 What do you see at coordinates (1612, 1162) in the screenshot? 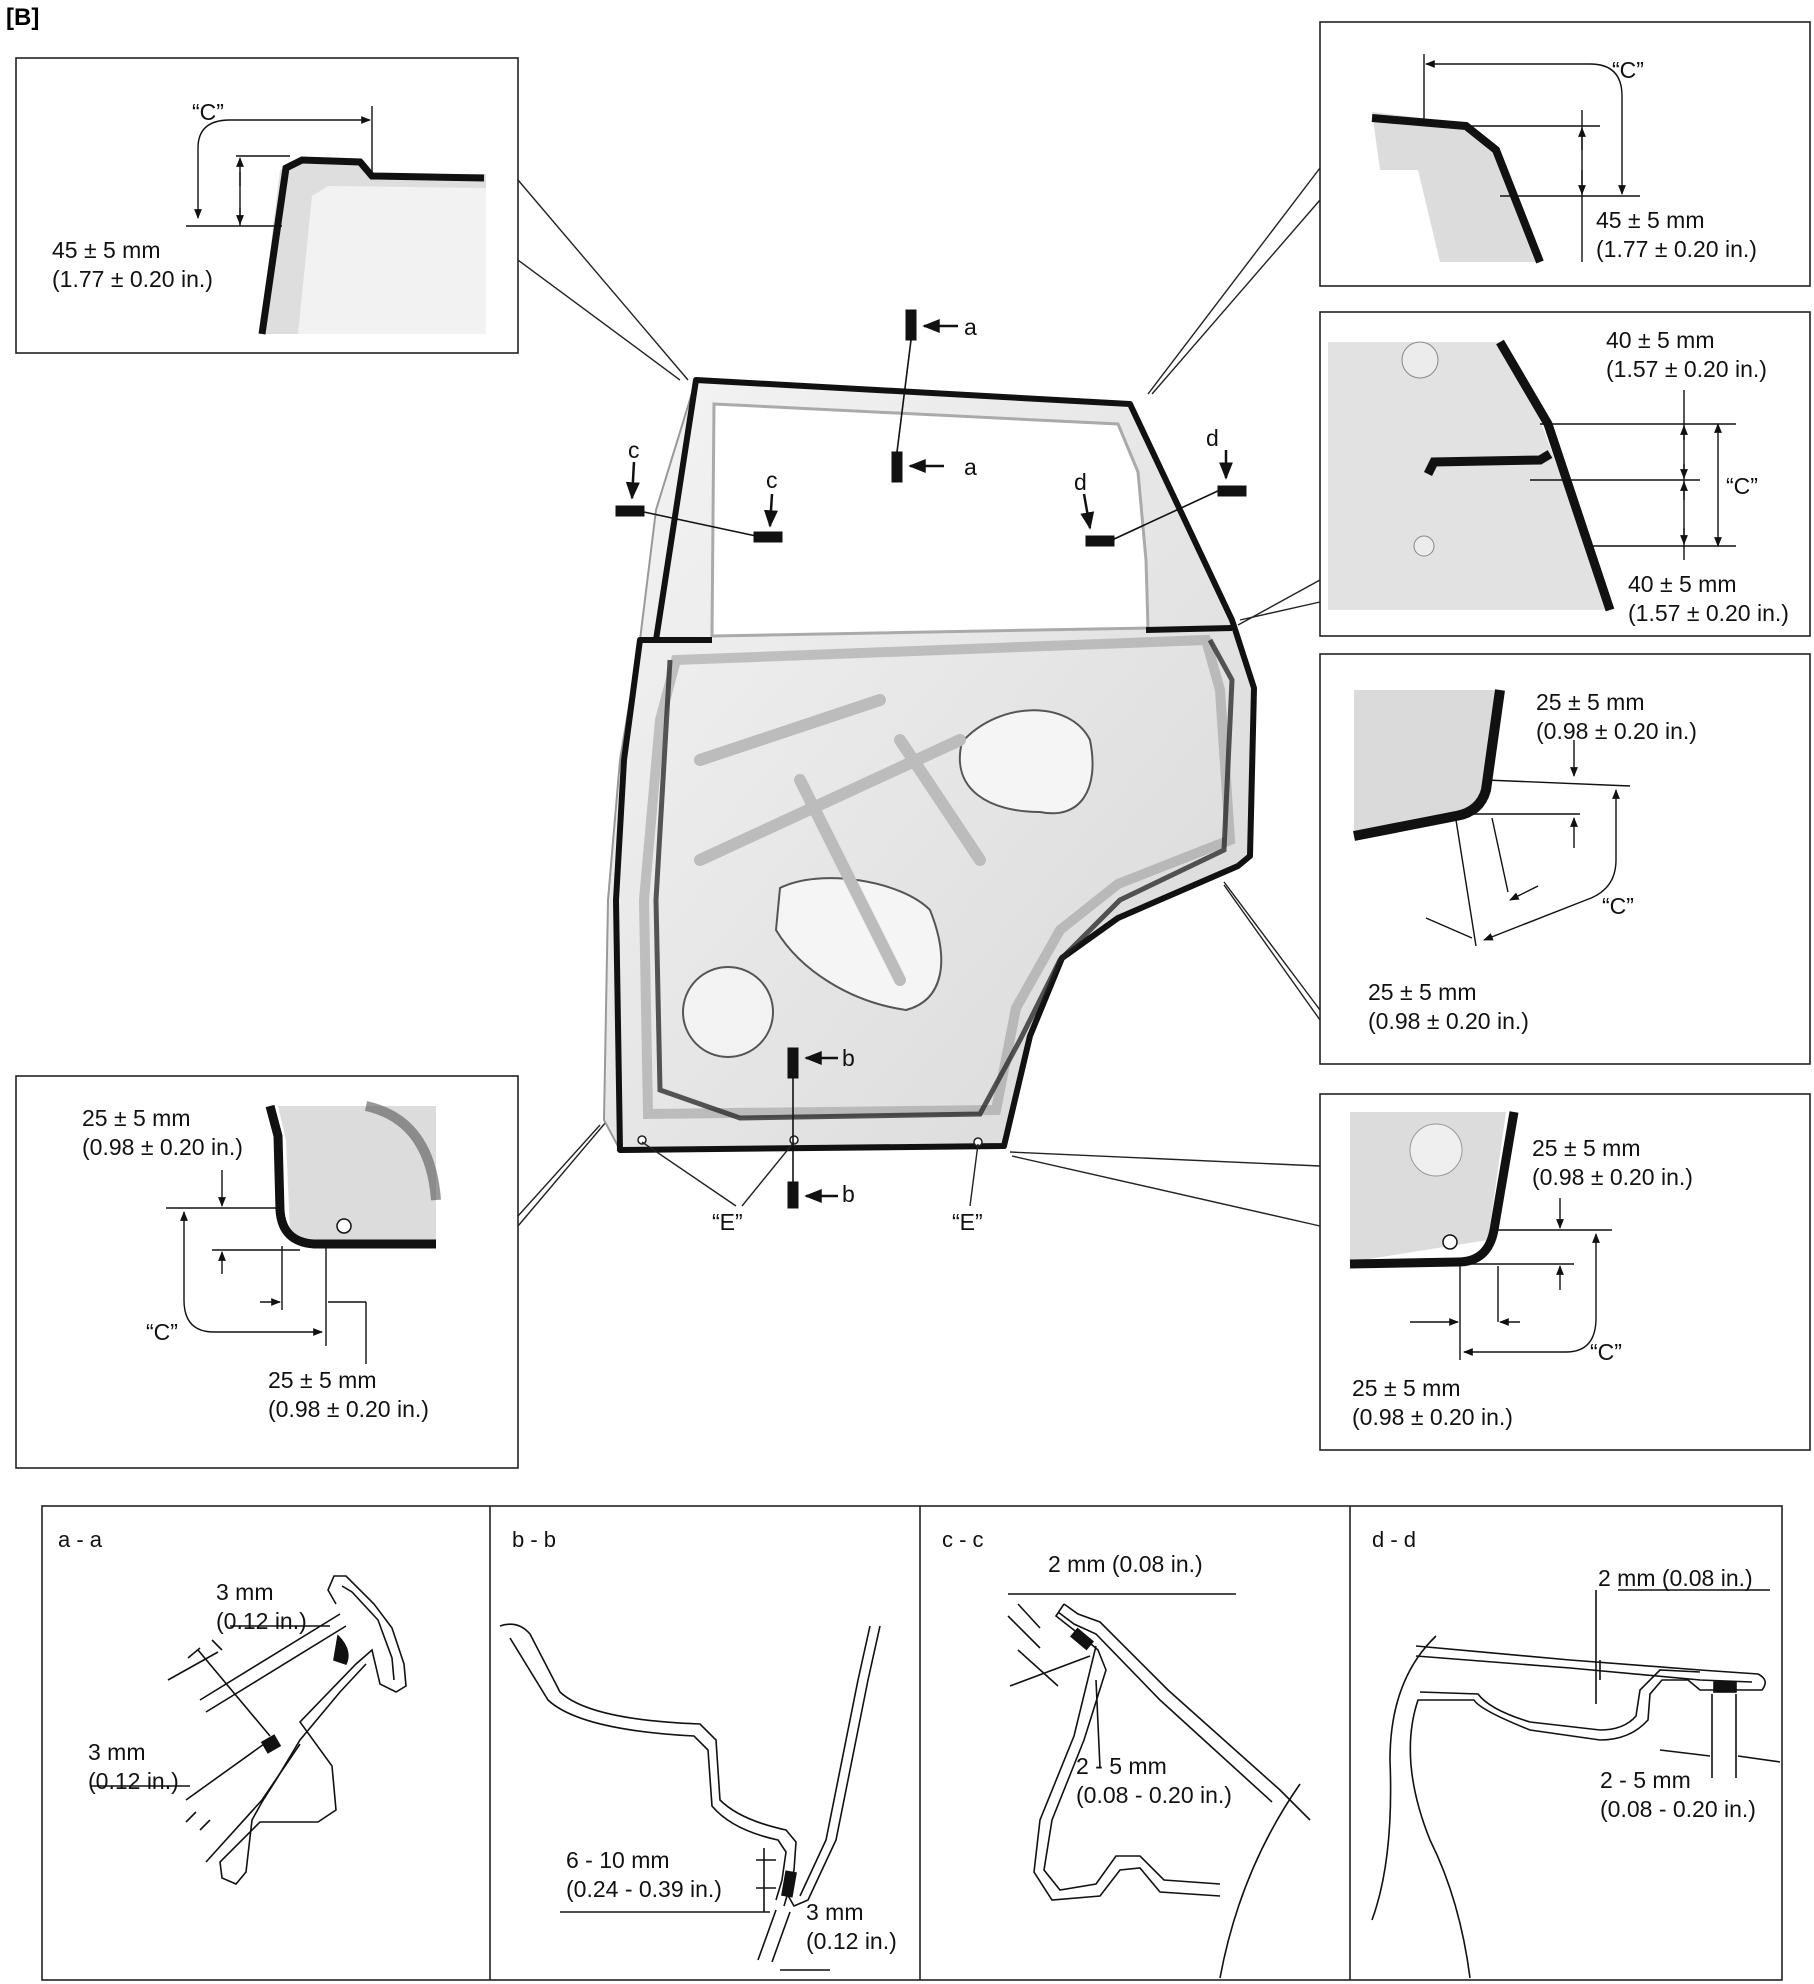
I see `callout-bottom-right-upper: 25 ± 5 mm (0.98 ± 0.20 in.)` at bounding box center [1612, 1162].